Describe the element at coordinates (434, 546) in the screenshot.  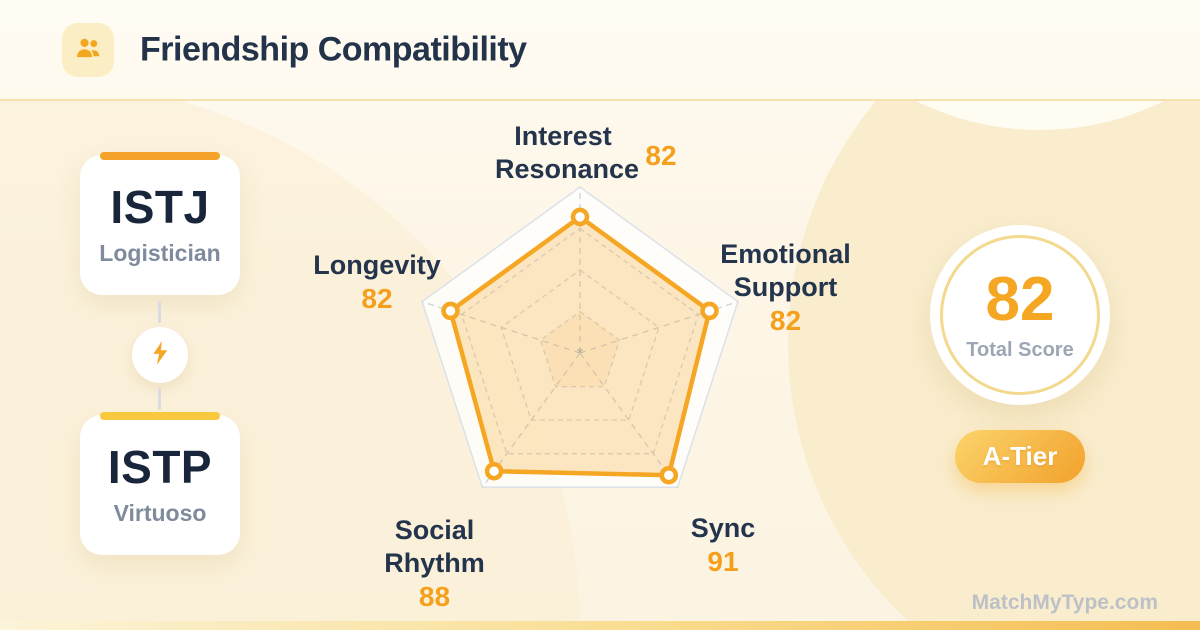
I see `axis-label: Social Rhythm` at that location.